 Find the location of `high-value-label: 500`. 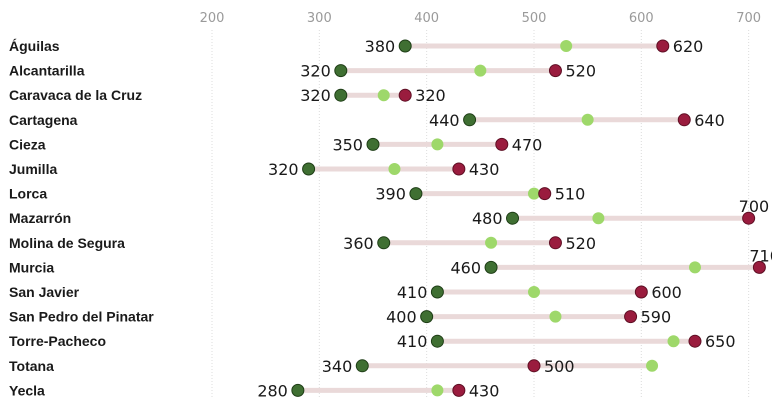

high-value-label: 500 is located at coordinates (559, 366).